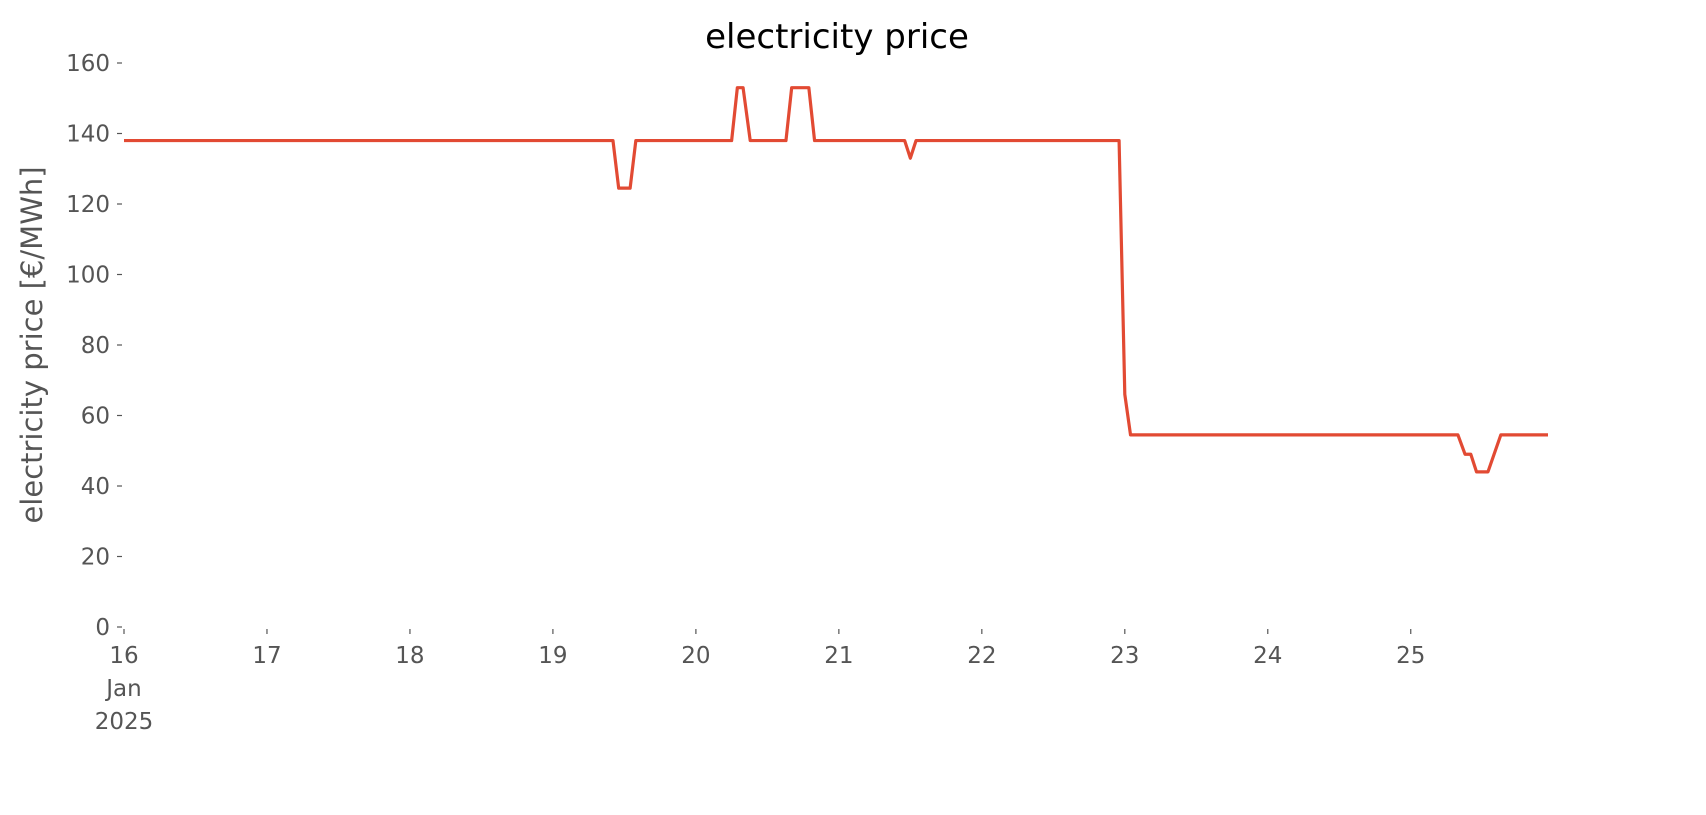 The height and width of the screenshot is (815, 1706). Describe the element at coordinates (88, 135) in the screenshot. I see `y-tick-label: 140` at that location.